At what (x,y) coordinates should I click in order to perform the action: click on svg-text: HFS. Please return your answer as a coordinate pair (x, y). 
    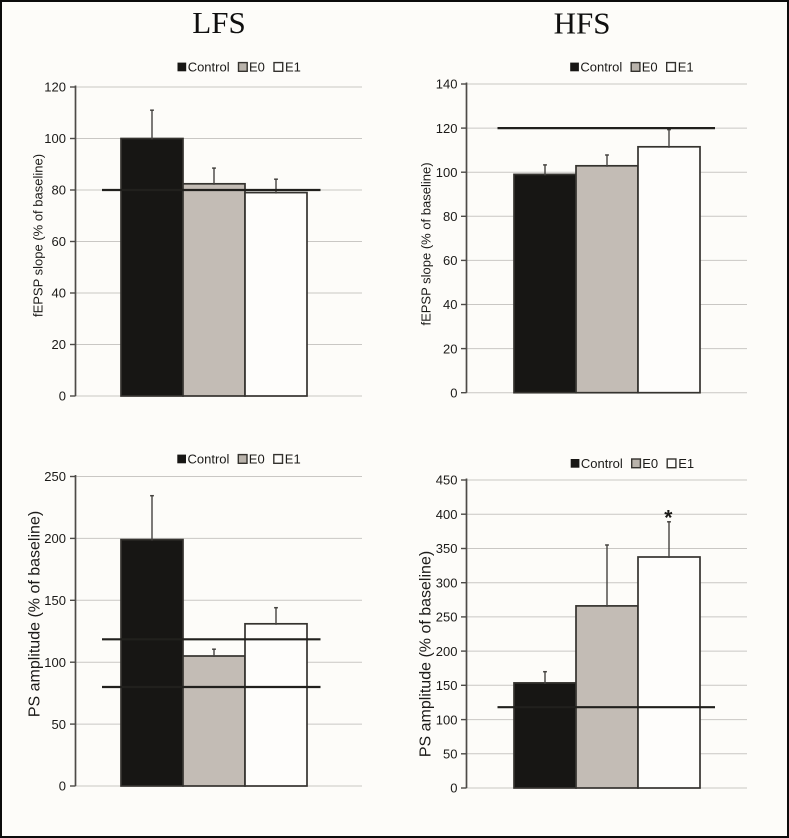
    Looking at the image, I should click on (582, 23).